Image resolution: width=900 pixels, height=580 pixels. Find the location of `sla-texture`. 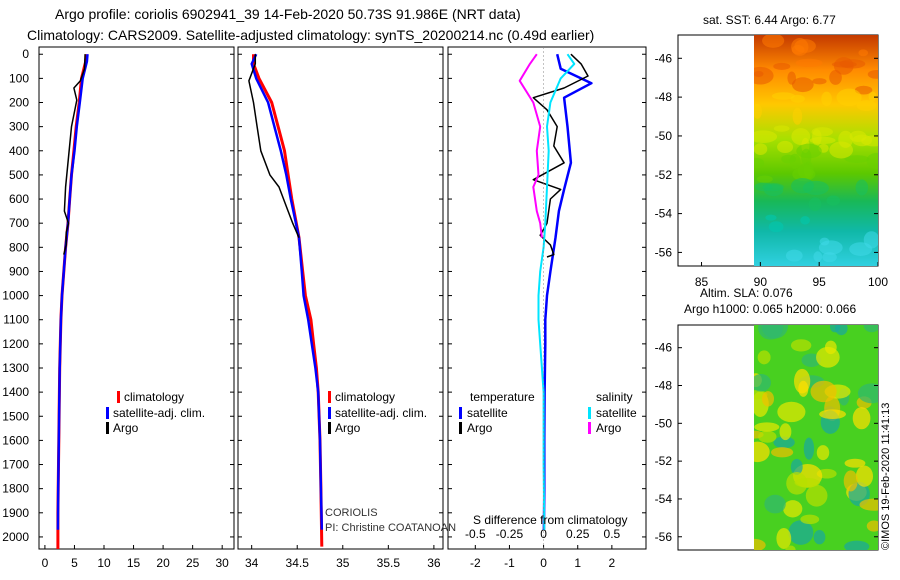

sla-texture is located at coordinates (816, 437).